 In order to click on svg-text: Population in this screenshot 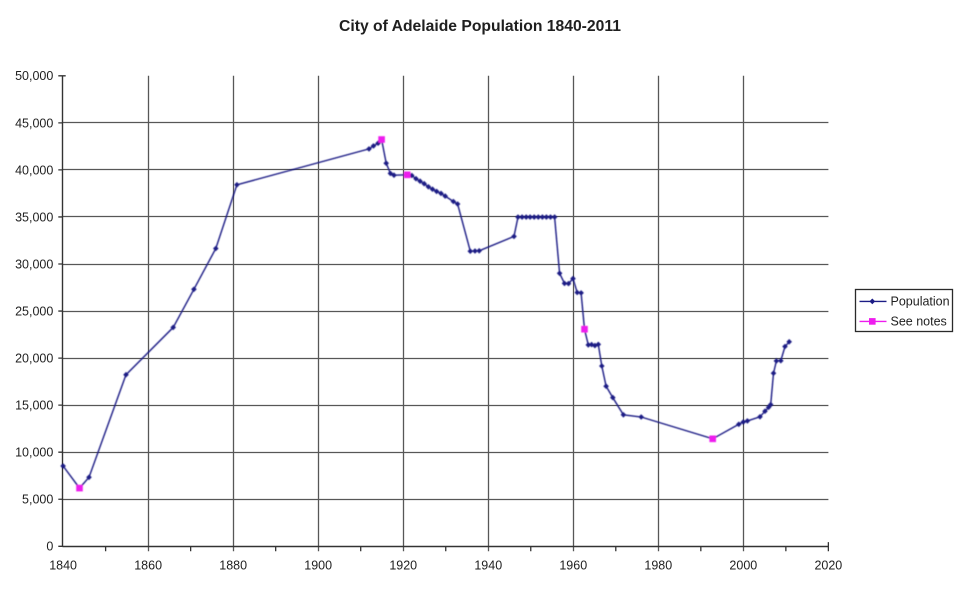, I will do `click(920, 302)`.